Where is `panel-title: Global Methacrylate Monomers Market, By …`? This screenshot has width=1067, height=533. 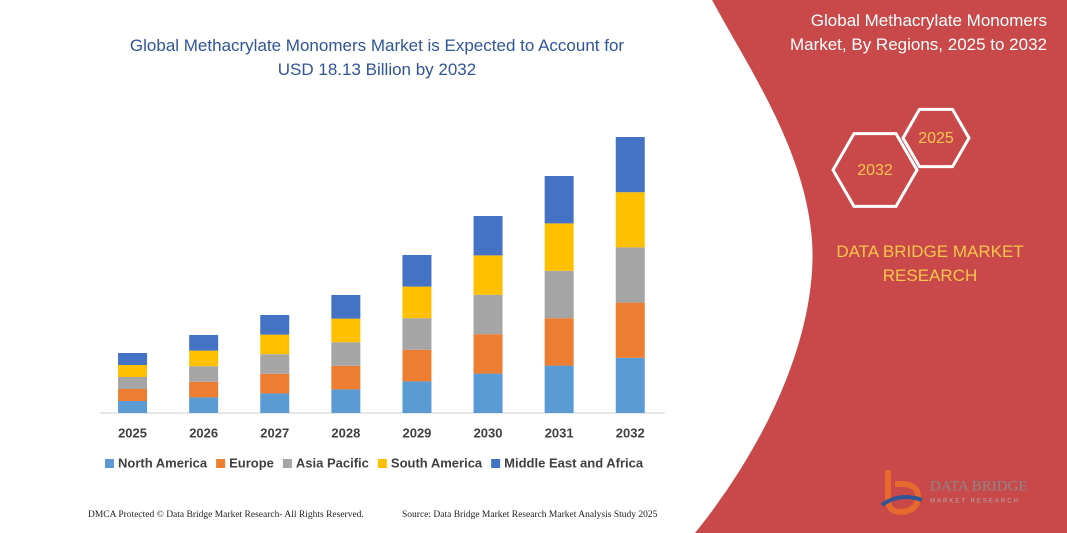 panel-title: Global Methacrylate Monomers Market, By … is located at coordinates (918, 32).